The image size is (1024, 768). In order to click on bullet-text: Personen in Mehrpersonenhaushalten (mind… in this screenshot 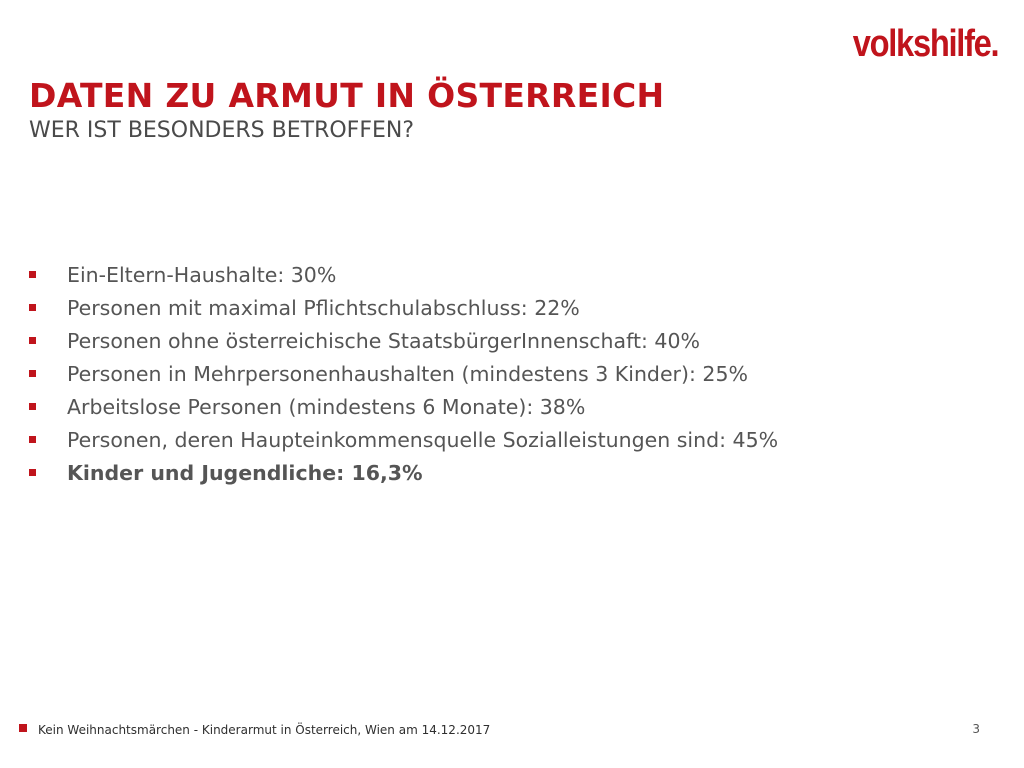, I will do `click(407, 374)`.